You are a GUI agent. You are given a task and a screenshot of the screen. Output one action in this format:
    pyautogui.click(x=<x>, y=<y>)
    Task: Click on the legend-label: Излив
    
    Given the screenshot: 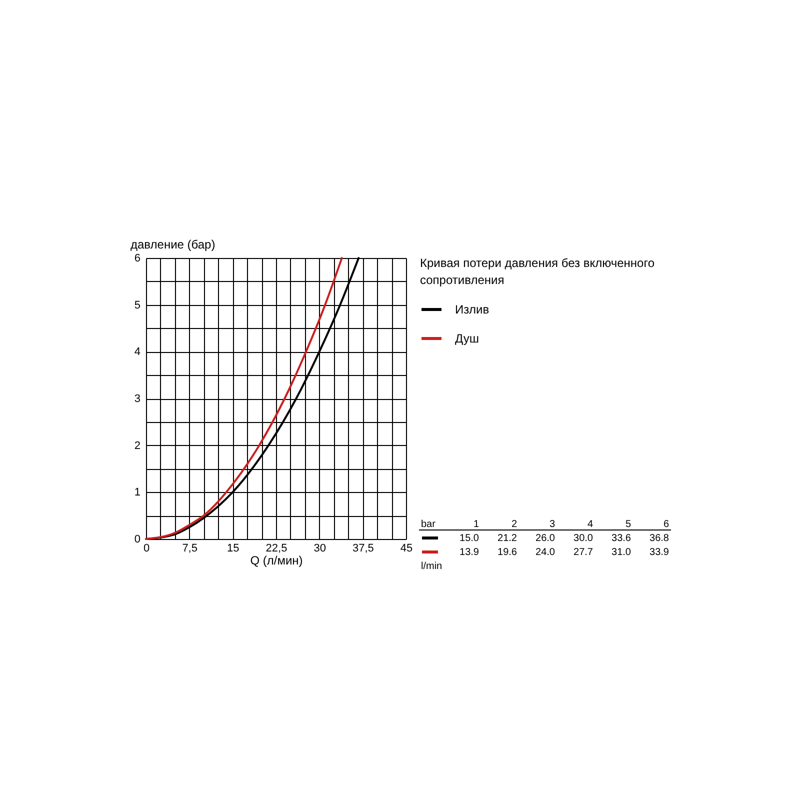 What is the action you would take?
    pyautogui.click(x=472, y=309)
    